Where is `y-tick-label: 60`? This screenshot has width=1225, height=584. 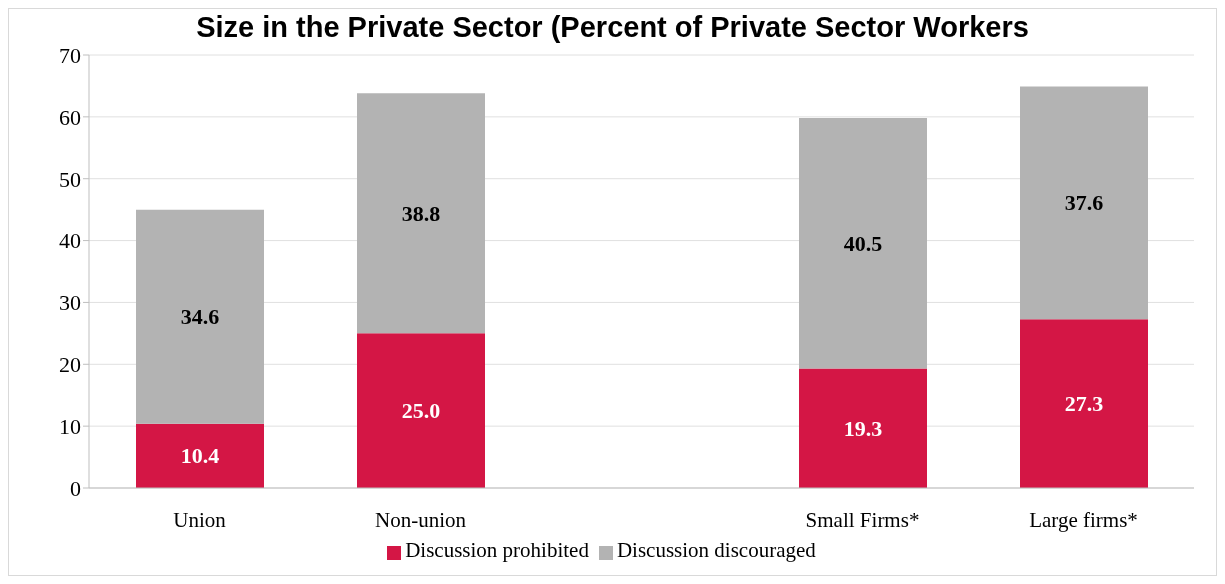
y-tick-label: 60 is located at coordinates (70, 117).